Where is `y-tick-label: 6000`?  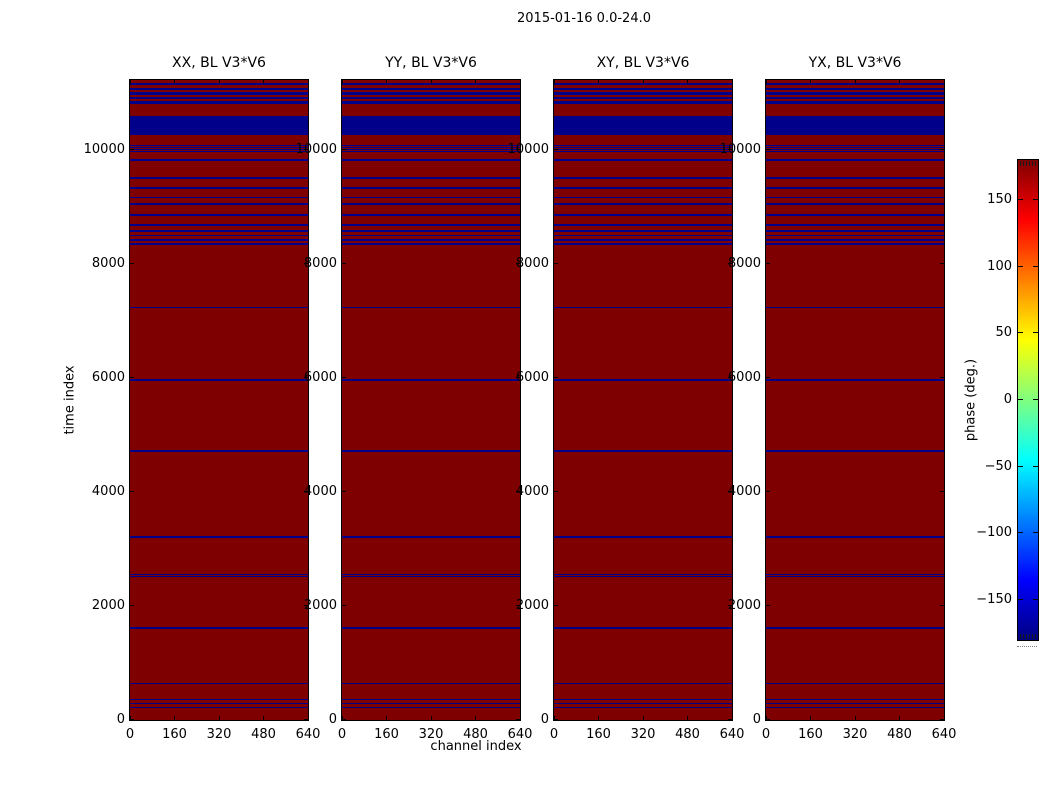 y-tick-label: 6000 is located at coordinates (532, 377).